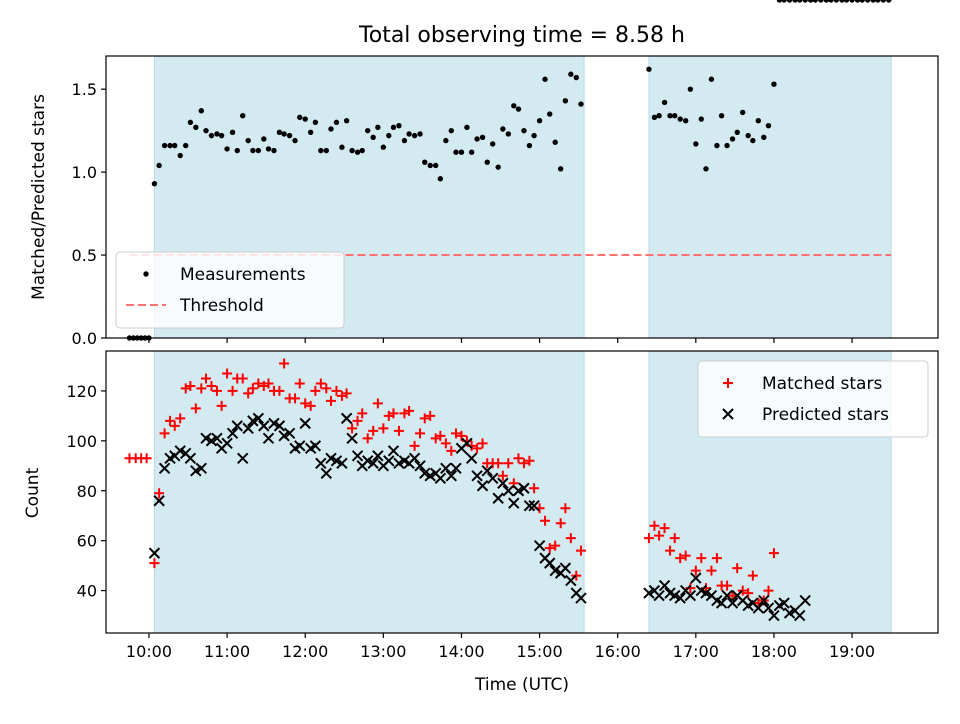  What do you see at coordinates (230, 290) in the screenshot?
I see `legend: Measurements Threshold` at bounding box center [230, 290].